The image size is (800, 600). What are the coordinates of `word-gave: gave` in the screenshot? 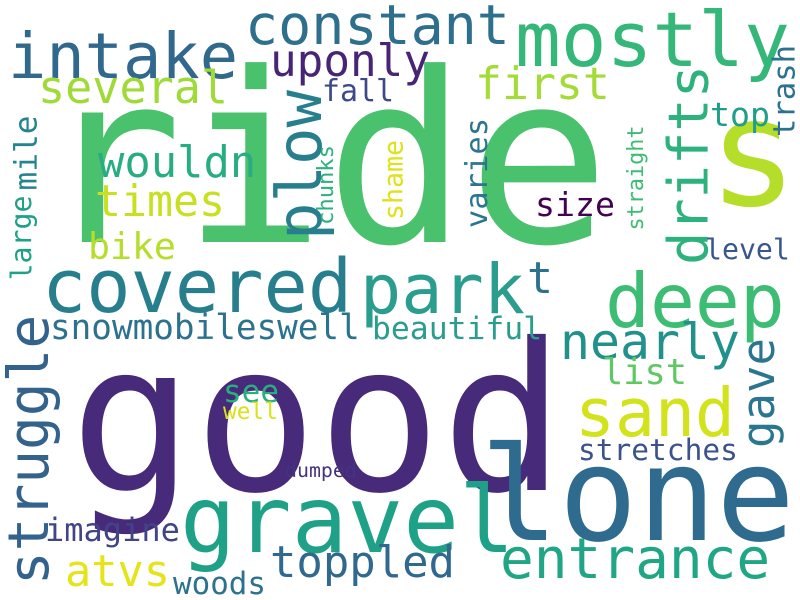 It's located at (759, 393).